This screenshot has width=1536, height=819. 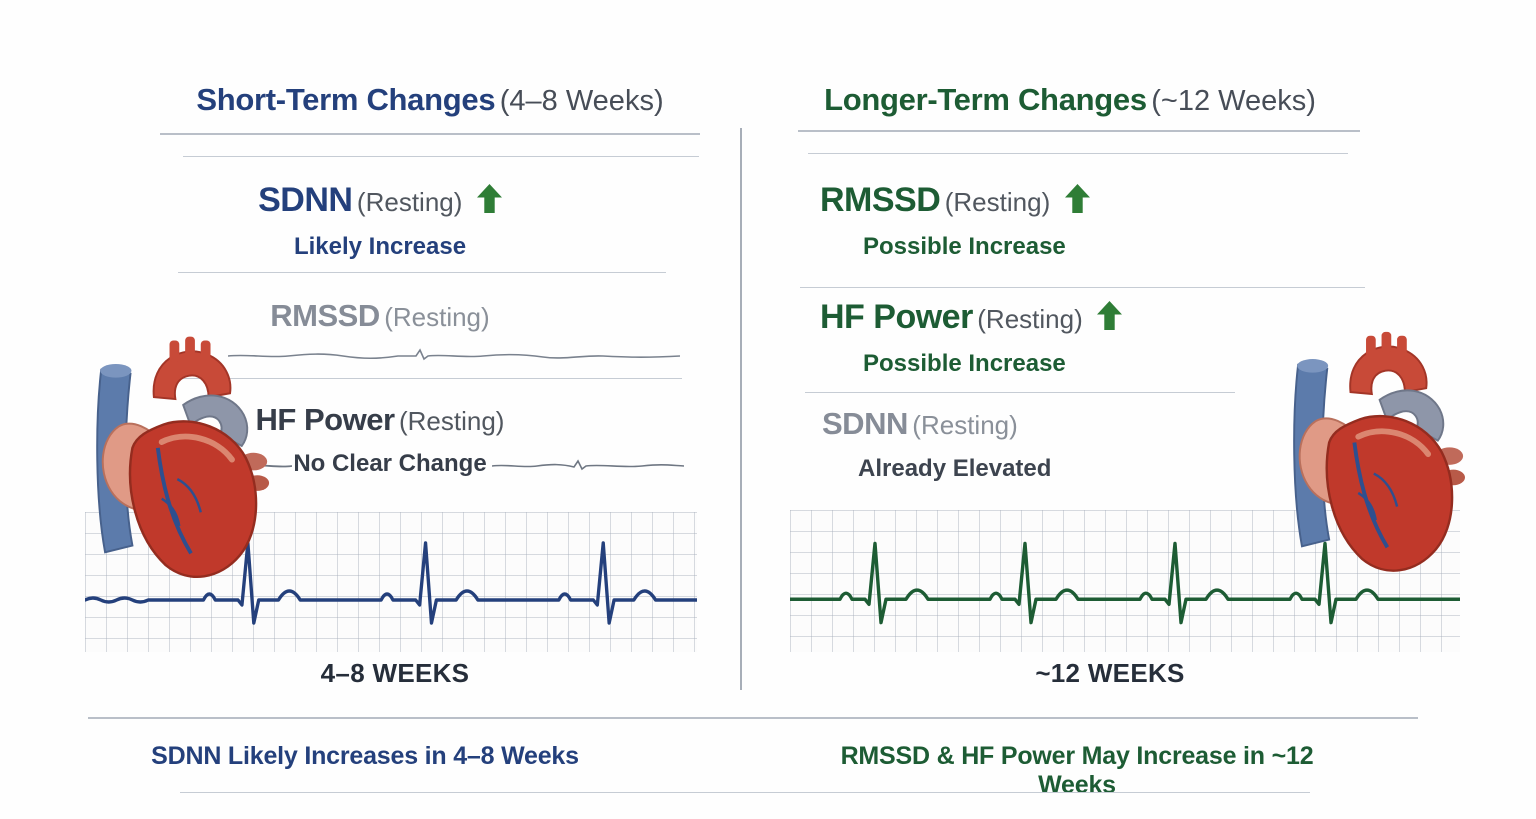 I want to click on ecg-waveform-left, so click(x=391, y=583).